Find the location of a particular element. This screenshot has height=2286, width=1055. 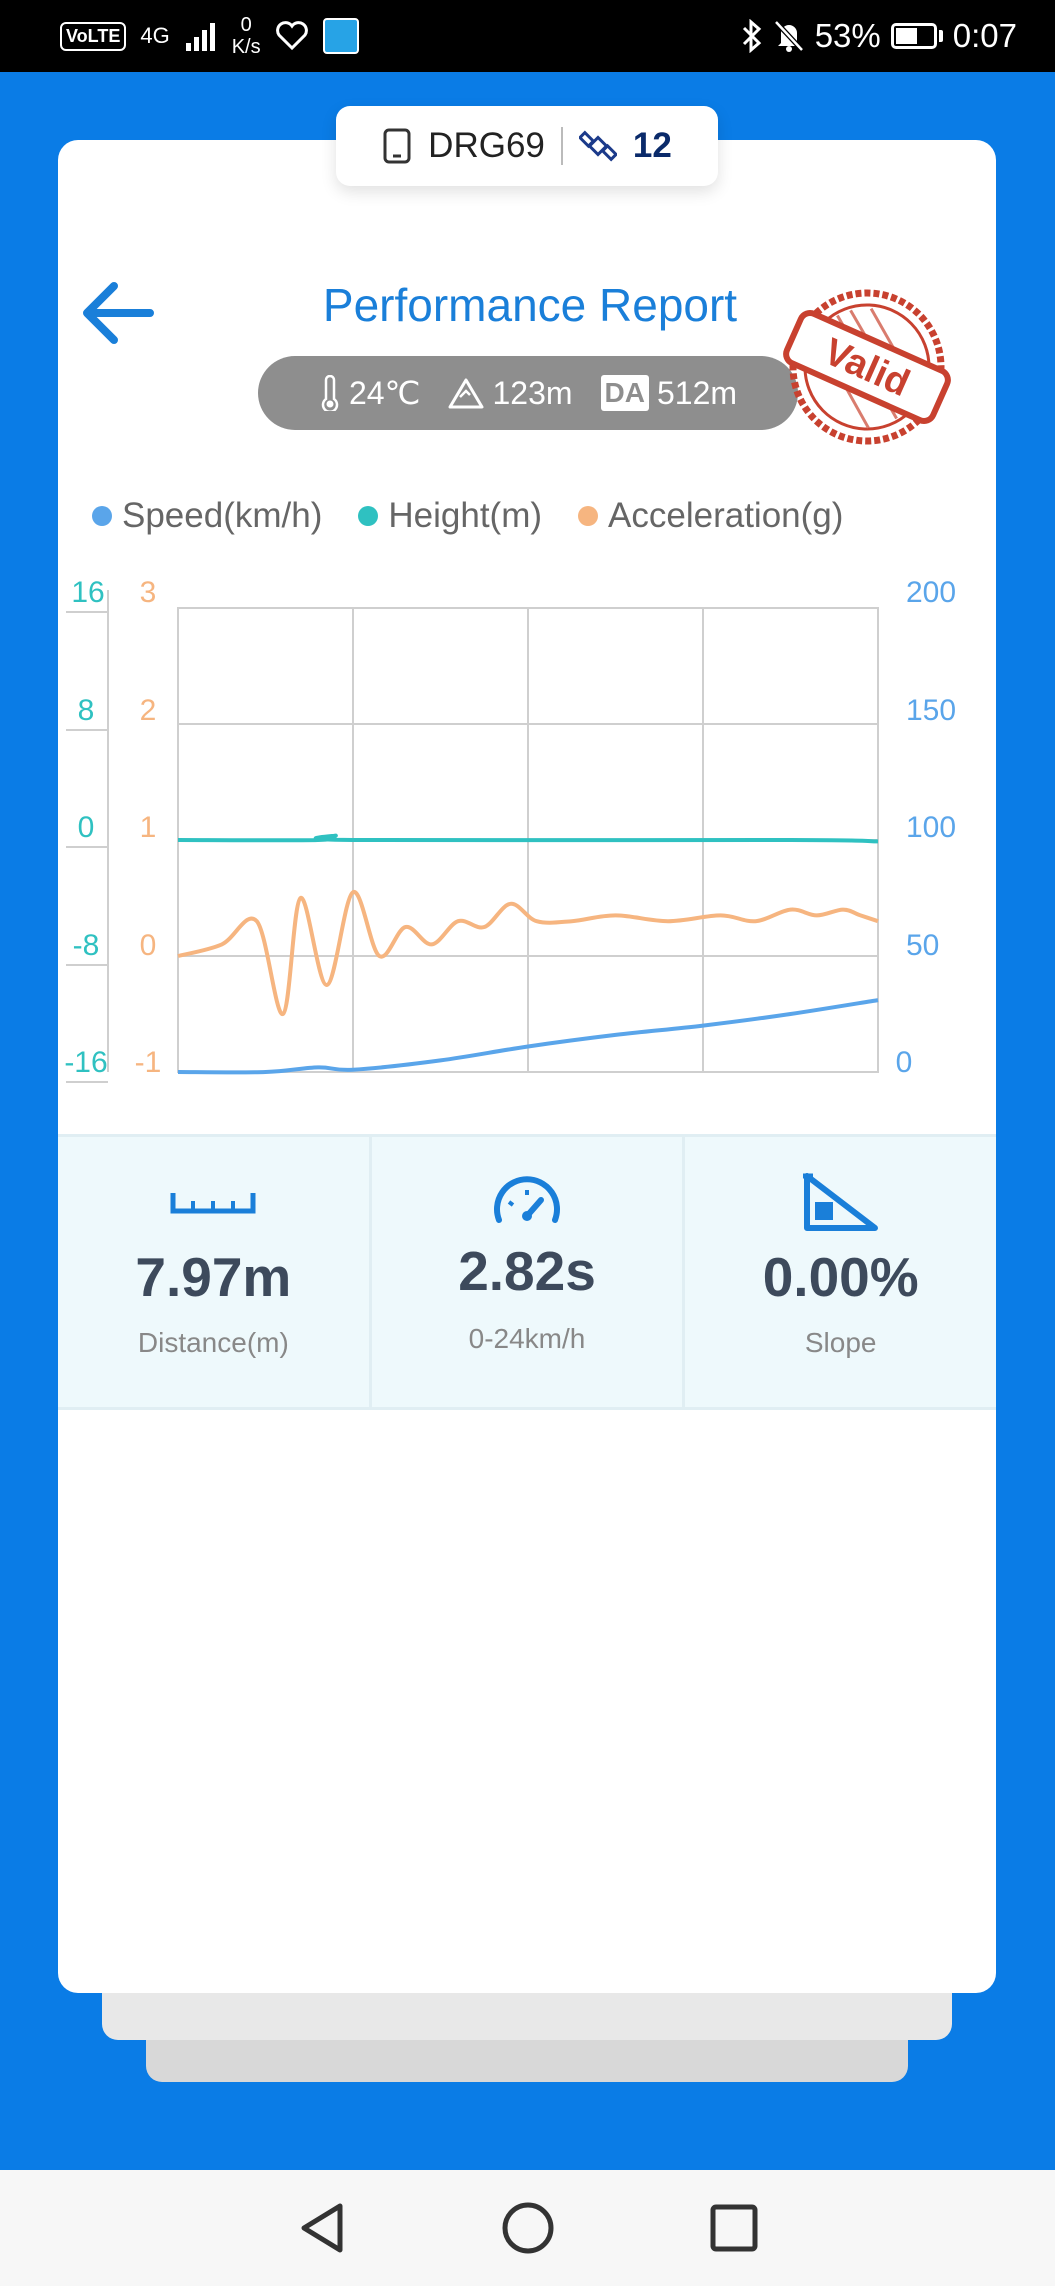

satellite-icon is located at coordinates (597, 146).